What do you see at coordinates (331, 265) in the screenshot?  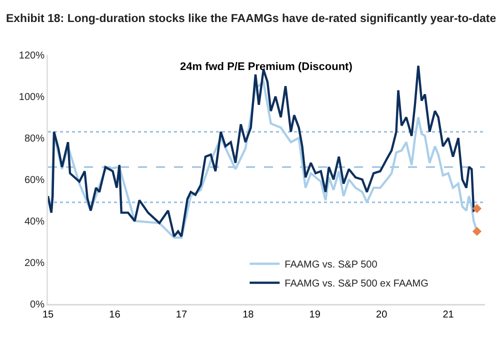 I see `legend-label: FAAMG vs. S&P 500` at bounding box center [331, 265].